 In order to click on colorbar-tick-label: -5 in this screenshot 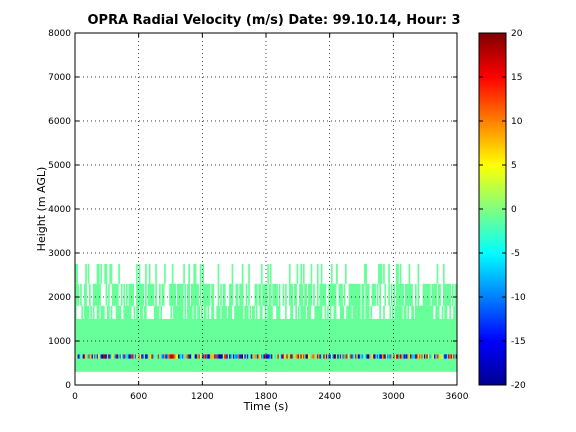, I will do `click(515, 254)`.